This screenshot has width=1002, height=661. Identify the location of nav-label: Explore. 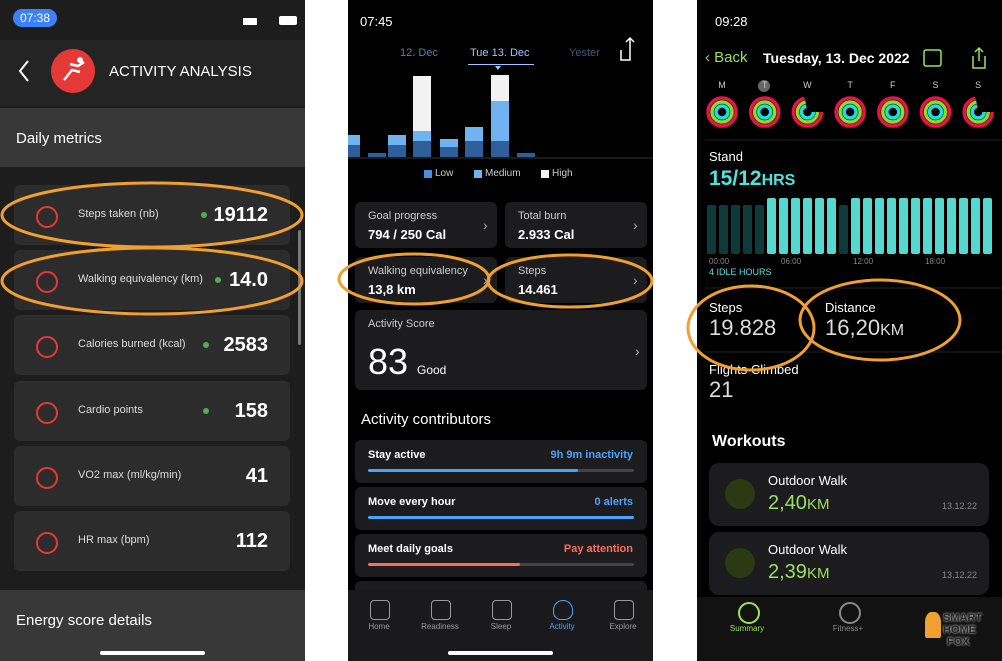
(623, 626).